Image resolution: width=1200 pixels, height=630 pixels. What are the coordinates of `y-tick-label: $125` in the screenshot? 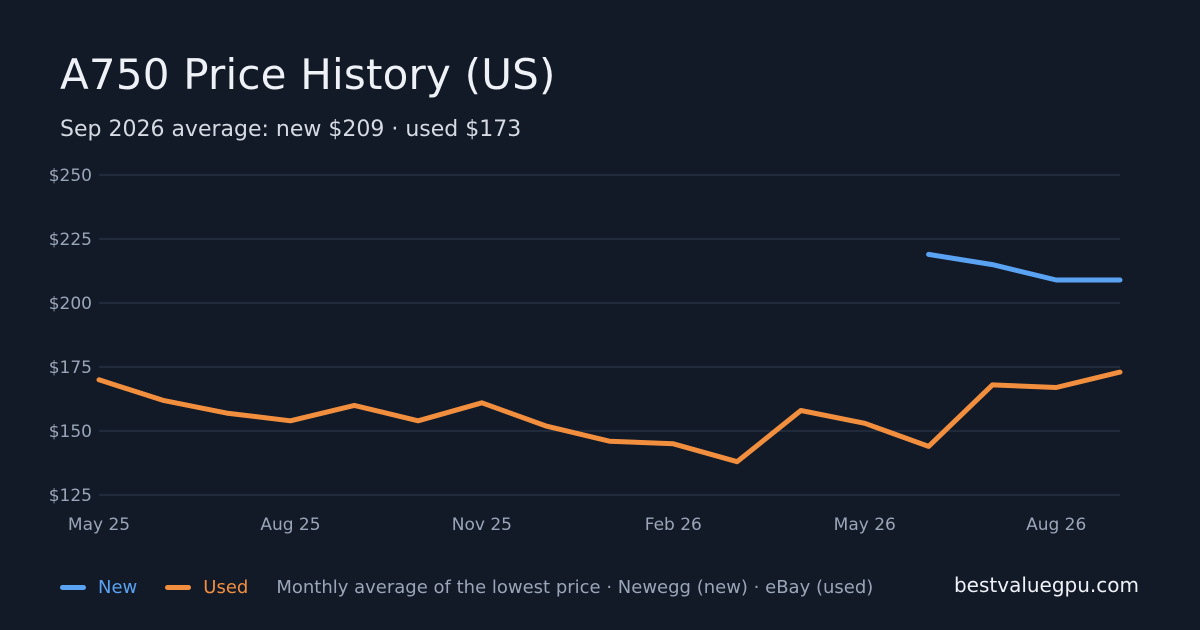 It's located at (70, 496).